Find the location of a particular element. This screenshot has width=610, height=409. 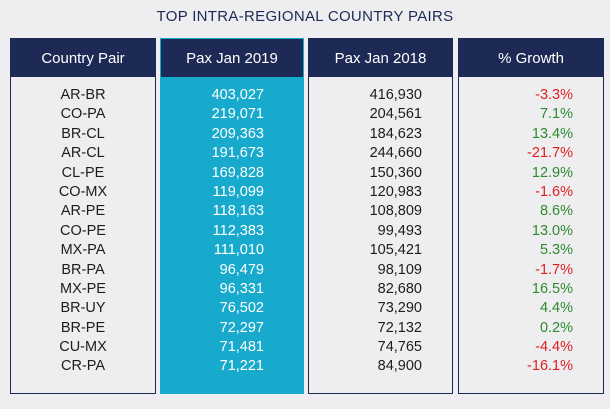

table-cell-growth: 12.9% is located at coordinates (552, 172).